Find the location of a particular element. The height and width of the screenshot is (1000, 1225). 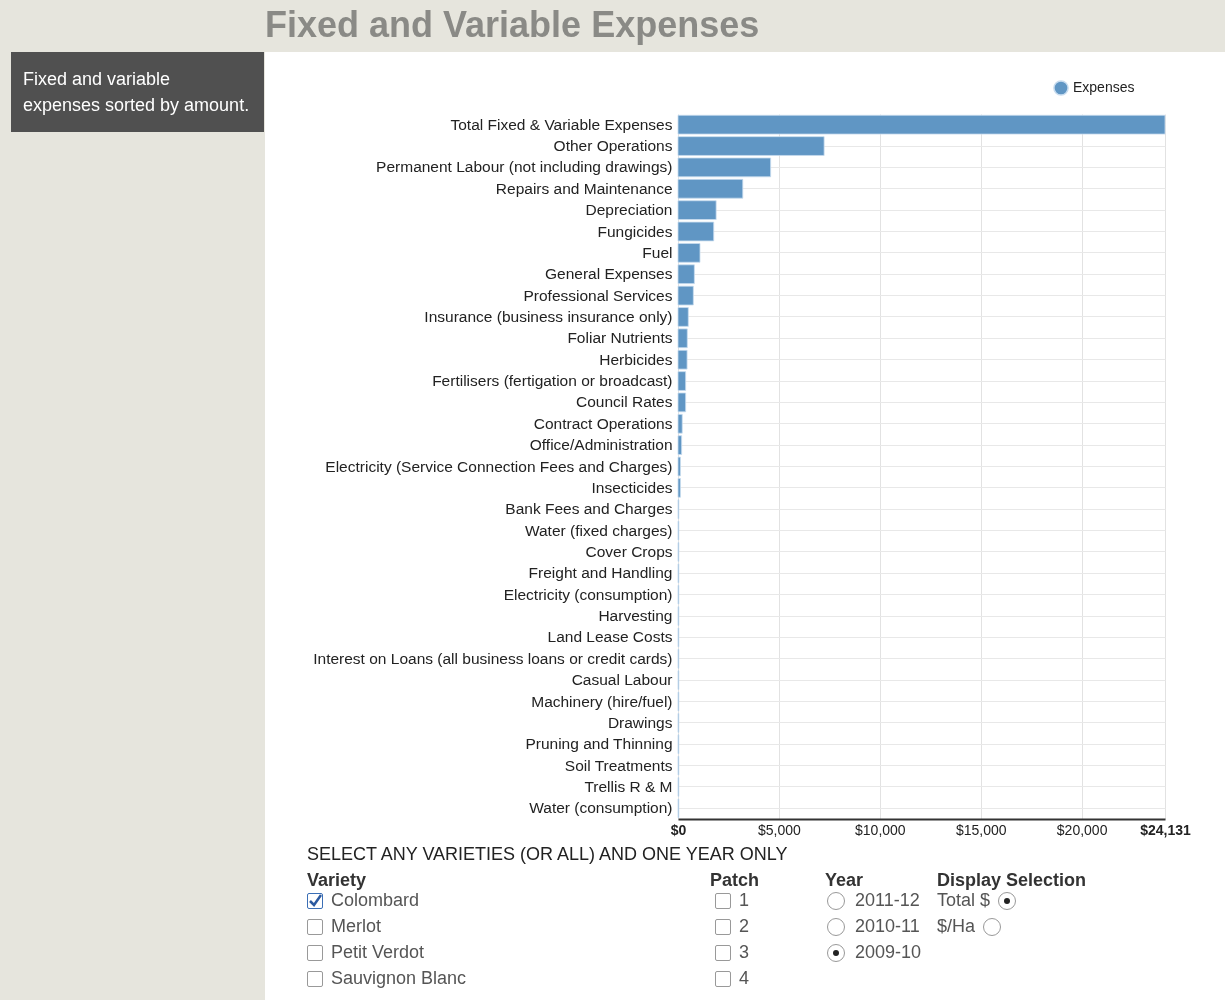

y-tick-label: Harvesting is located at coordinates (635, 616).